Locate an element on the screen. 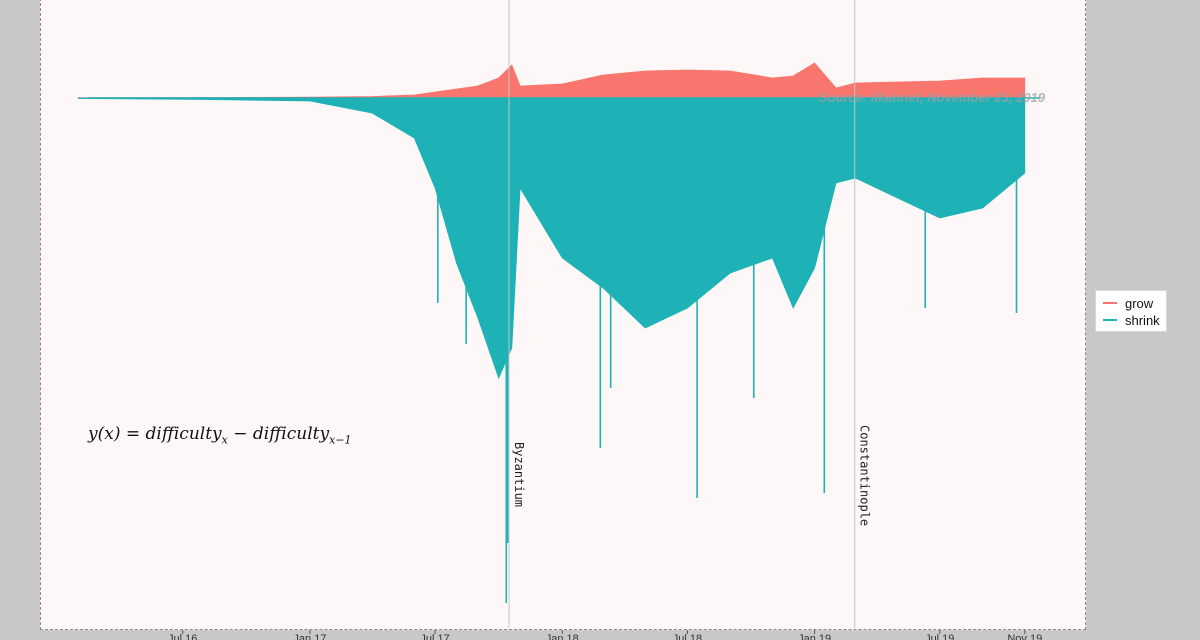  x-tick-label-7: Nov 19 is located at coordinates (1024, 636).